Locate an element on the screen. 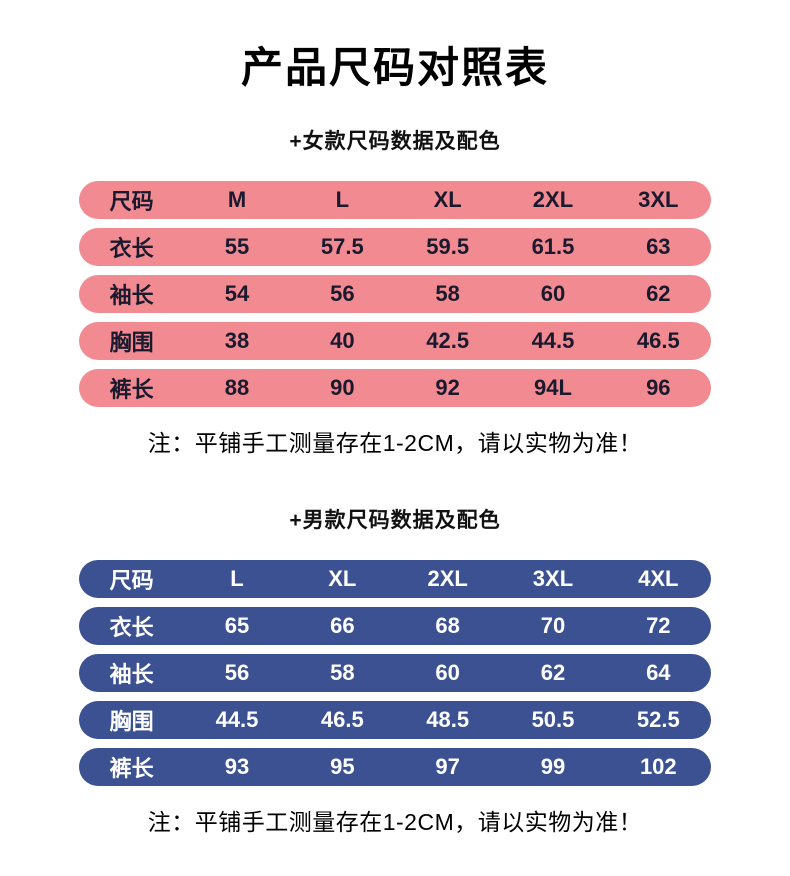  table-row: 裤长 88 90 92 94L 96 is located at coordinates (395, 388).